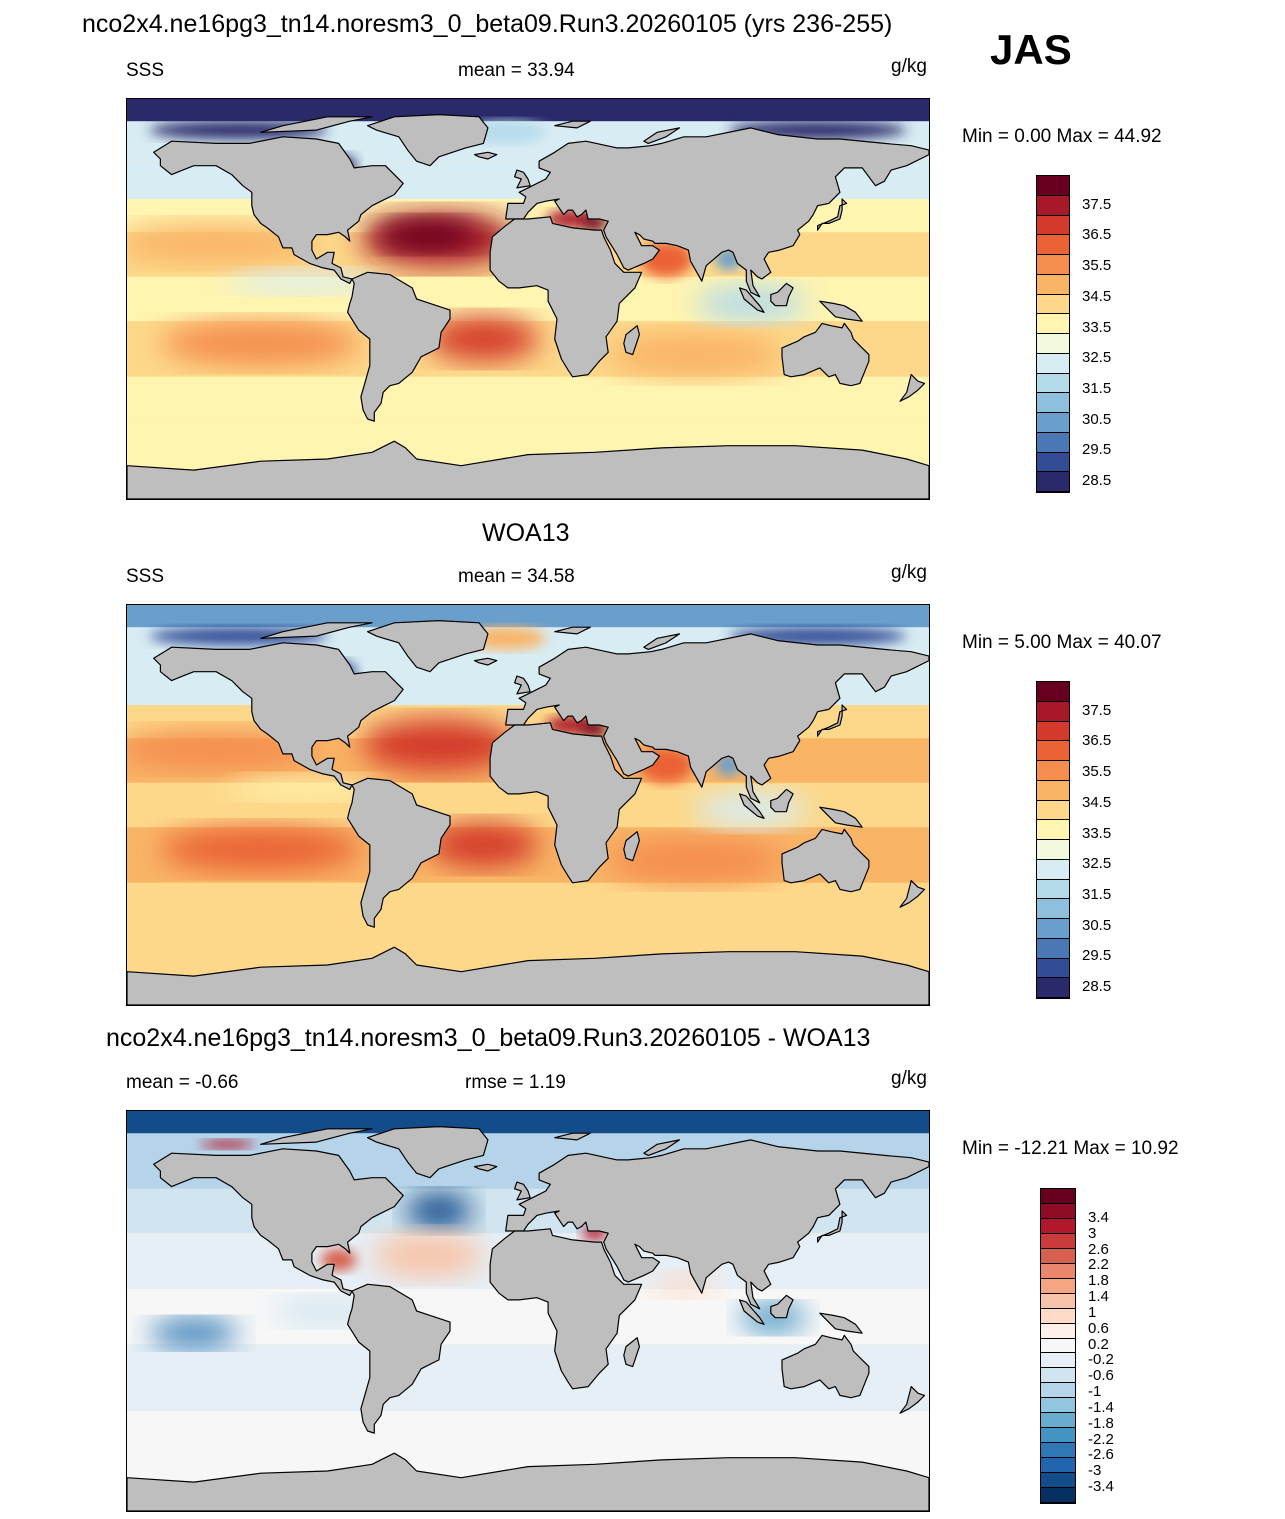 The image size is (1285, 1519). I want to click on panel3-rmse: rmse = 1.19, so click(515, 1082).